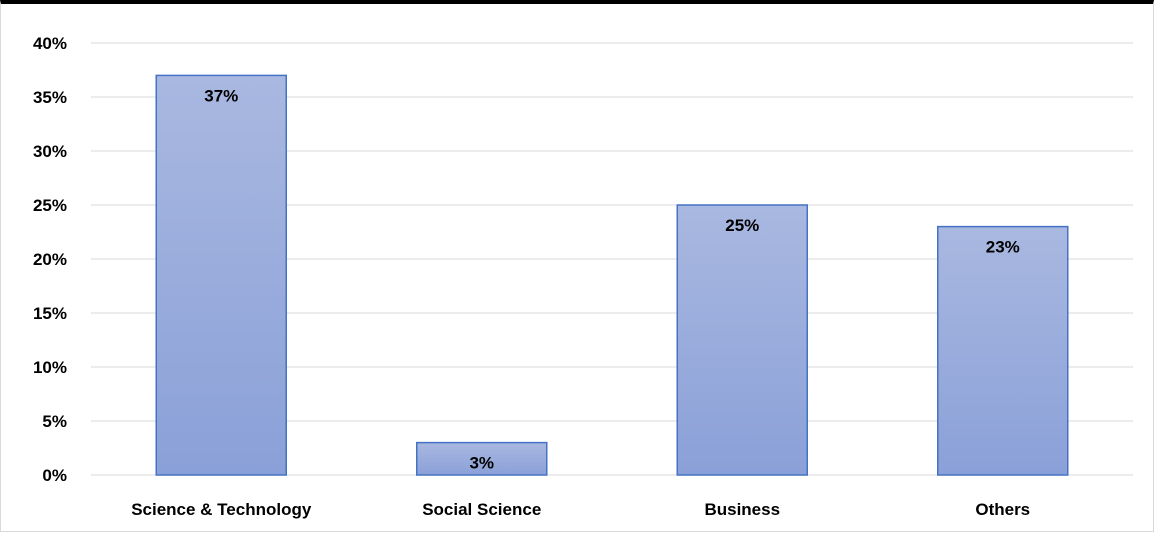 The image size is (1154, 536). What do you see at coordinates (50, 43) in the screenshot?
I see `y-tick-label: 40%` at bounding box center [50, 43].